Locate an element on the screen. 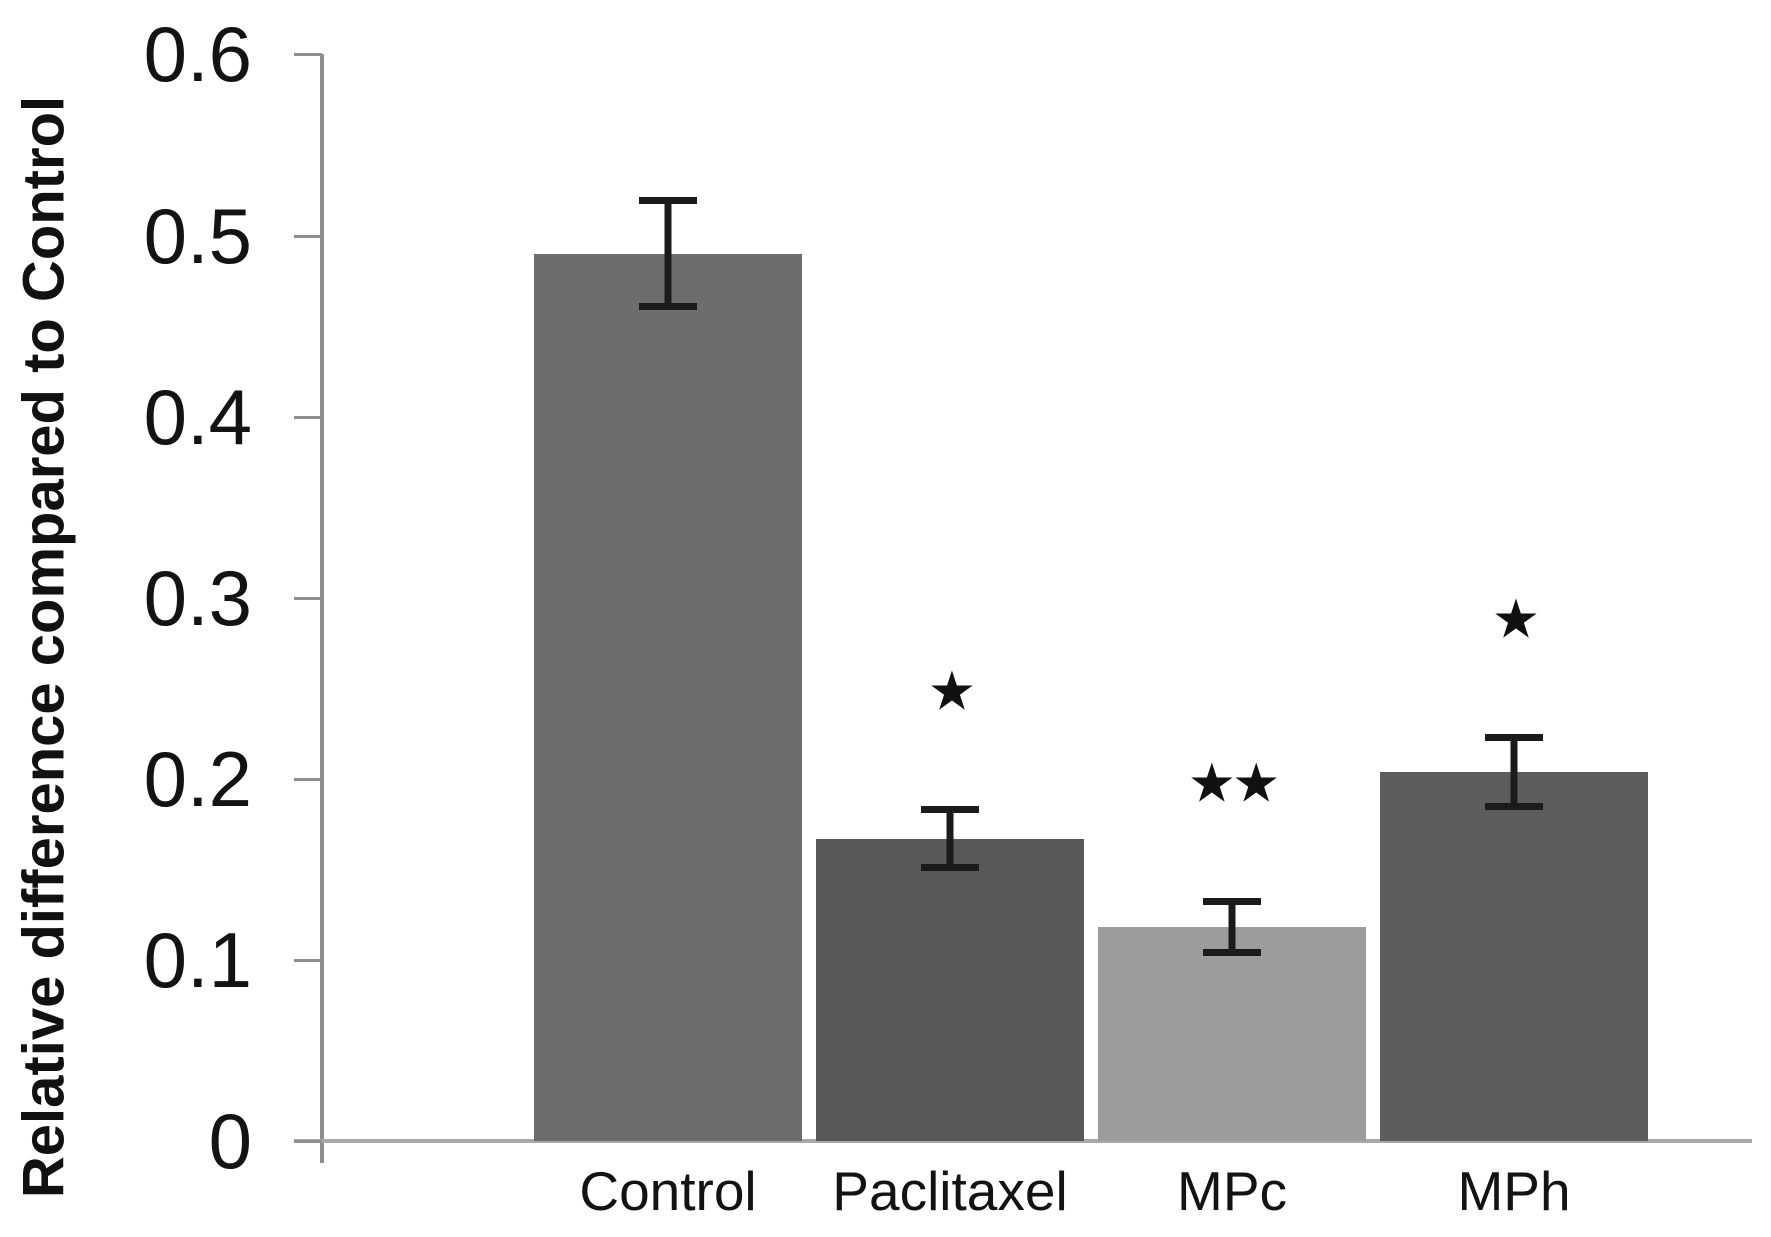 The image size is (1771, 1237). y-tick-mark-0.6 is located at coordinates (308, 55).